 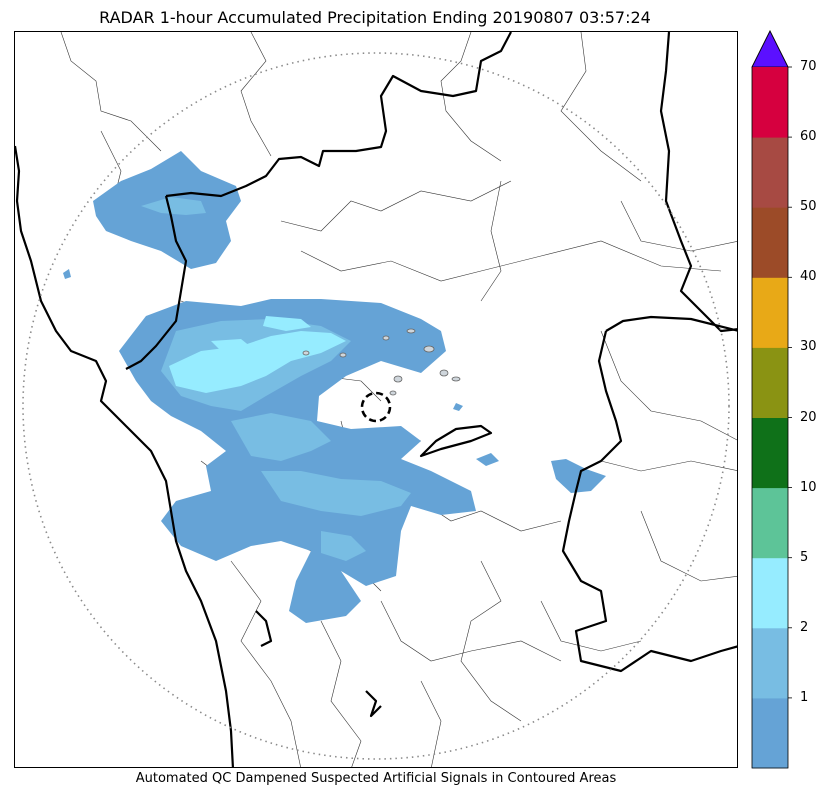 What do you see at coordinates (808, 277) in the screenshot?
I see `colorbar-tick-label: 40` at bounding box center [808, 277].